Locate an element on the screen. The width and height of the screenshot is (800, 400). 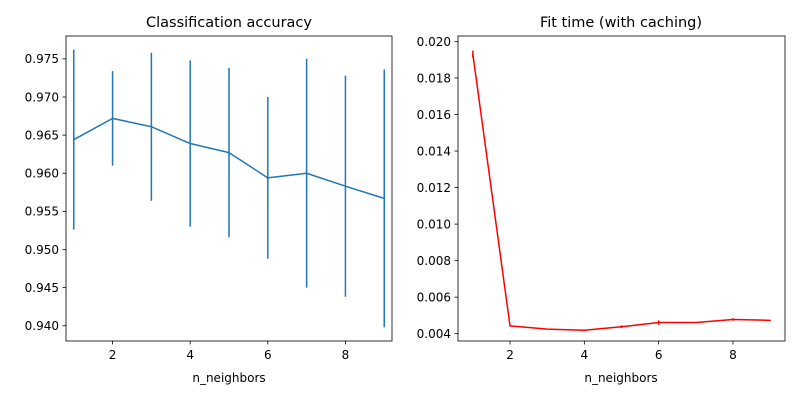
accuracy-x-tick-label: 4 is located at coordinates (190, 355).